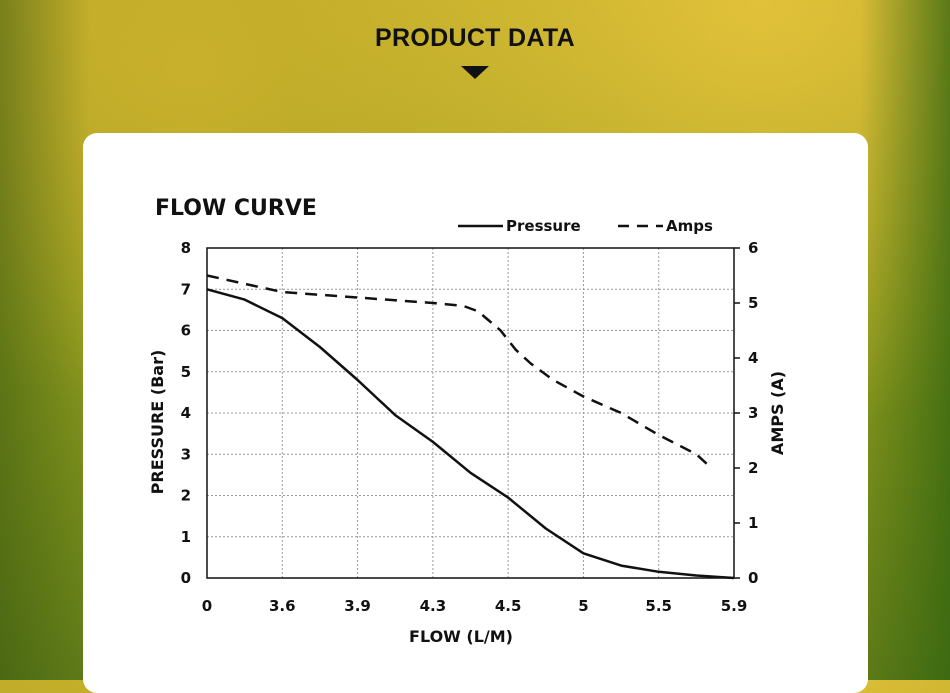  Describe the element at coordinates (753, 413) in the screenshot. I see `y2-tick-label: 3` at that location.